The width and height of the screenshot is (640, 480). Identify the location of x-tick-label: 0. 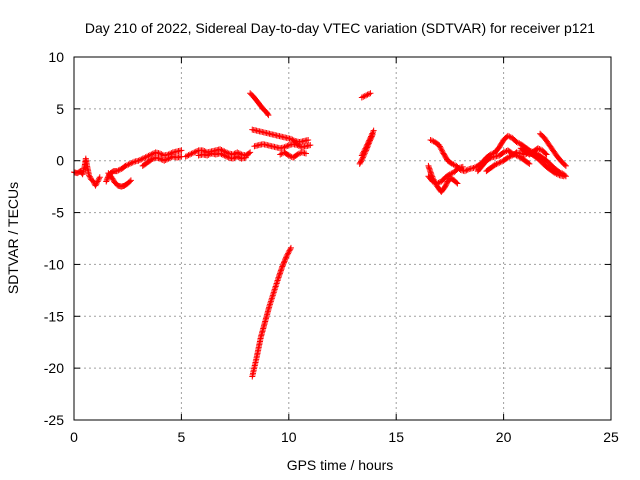
(74, 437).